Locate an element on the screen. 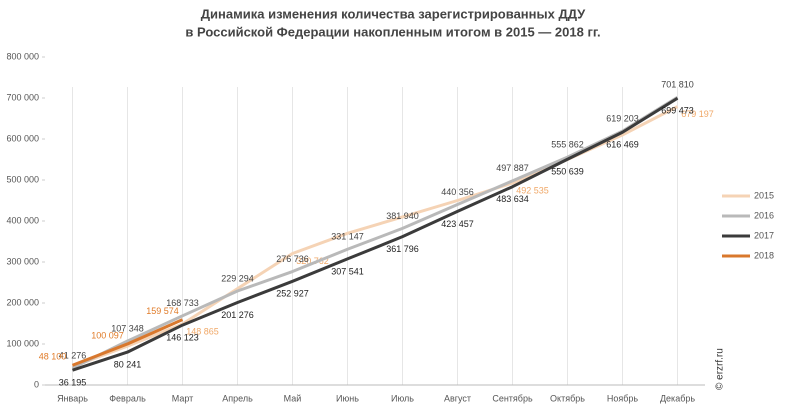 The width and height of the screenshot is (785, 417). y-tick-label: 700 000 is located at coordinates (22, 97).